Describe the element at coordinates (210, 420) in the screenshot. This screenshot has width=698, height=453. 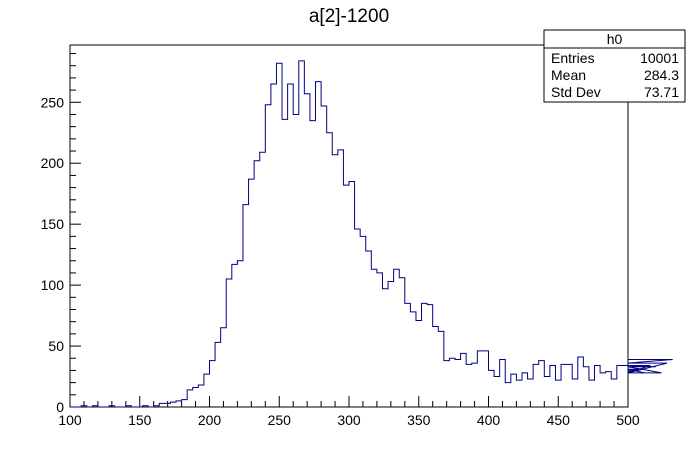
I see `x-tick-label: 200` at that location.